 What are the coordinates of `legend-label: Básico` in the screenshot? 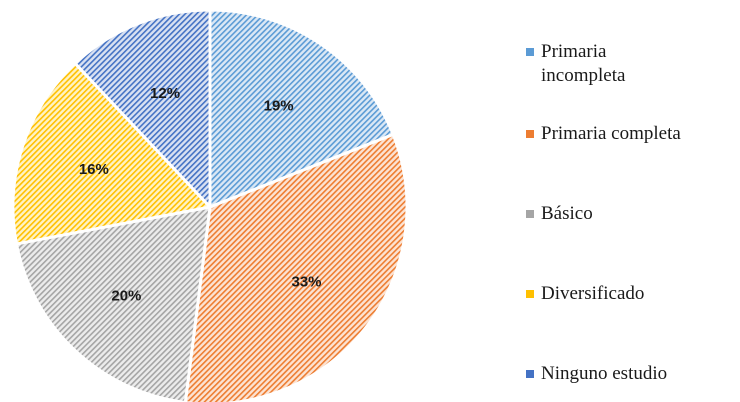 It's located at (567, 213).